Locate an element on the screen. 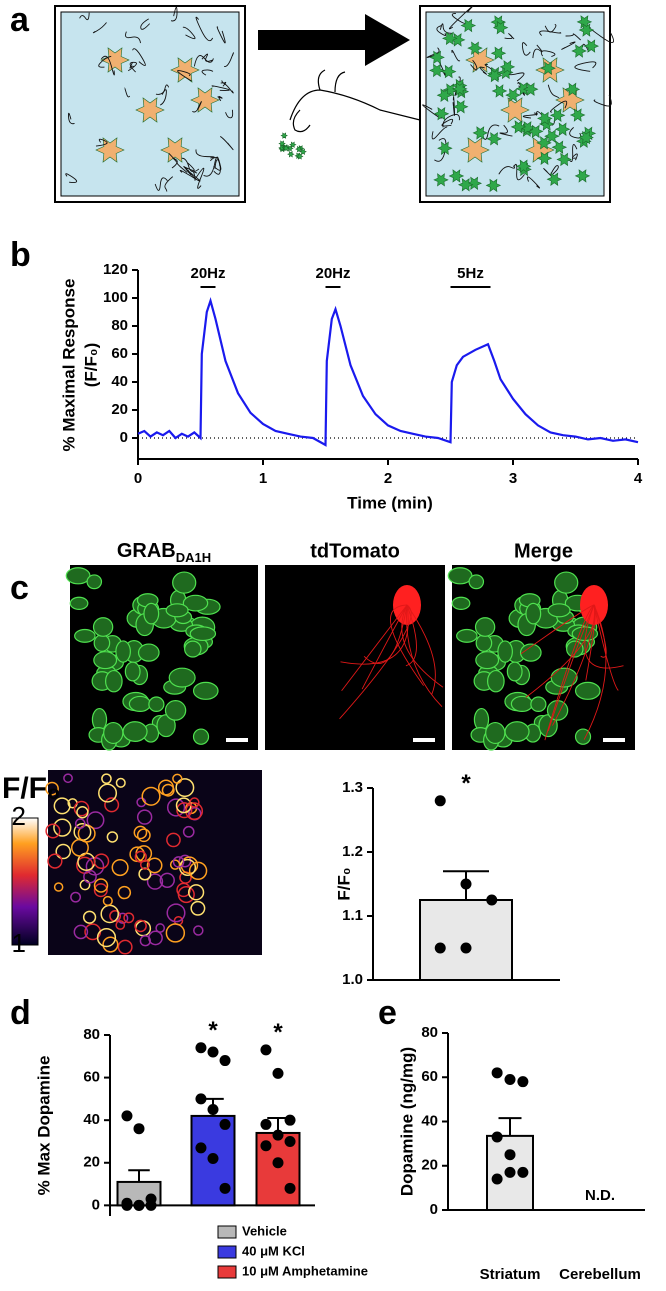  y-axis-title: % Maximal Response is located at coordinates (68, 365).